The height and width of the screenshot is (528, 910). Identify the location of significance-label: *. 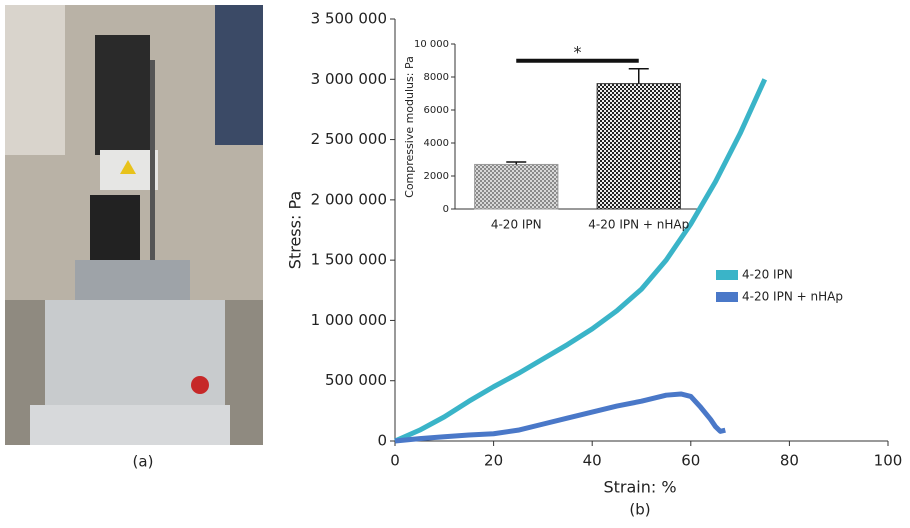
(578, 51).